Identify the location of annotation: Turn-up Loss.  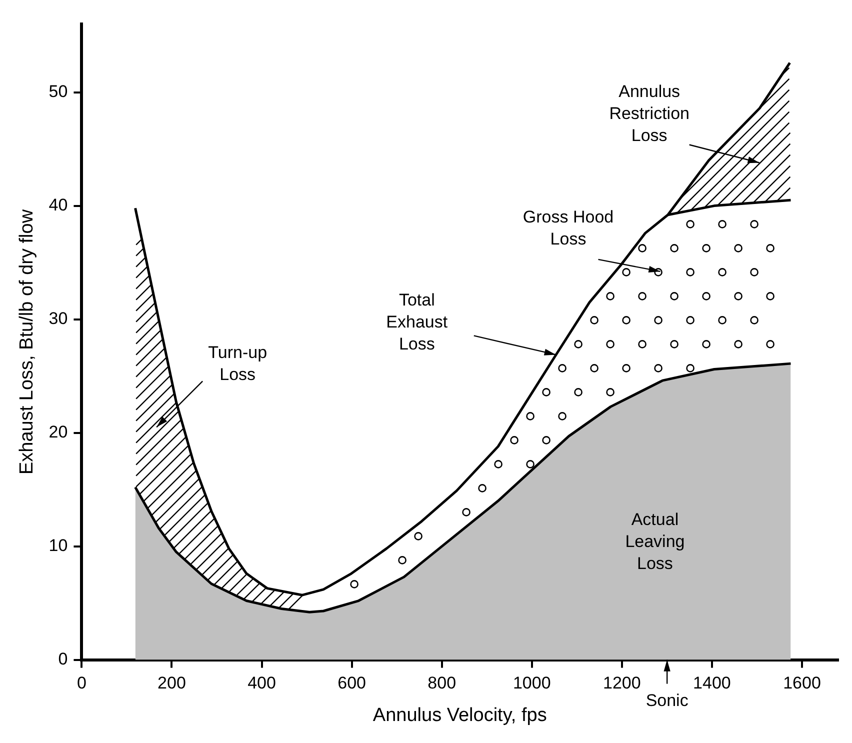
(238, 364).